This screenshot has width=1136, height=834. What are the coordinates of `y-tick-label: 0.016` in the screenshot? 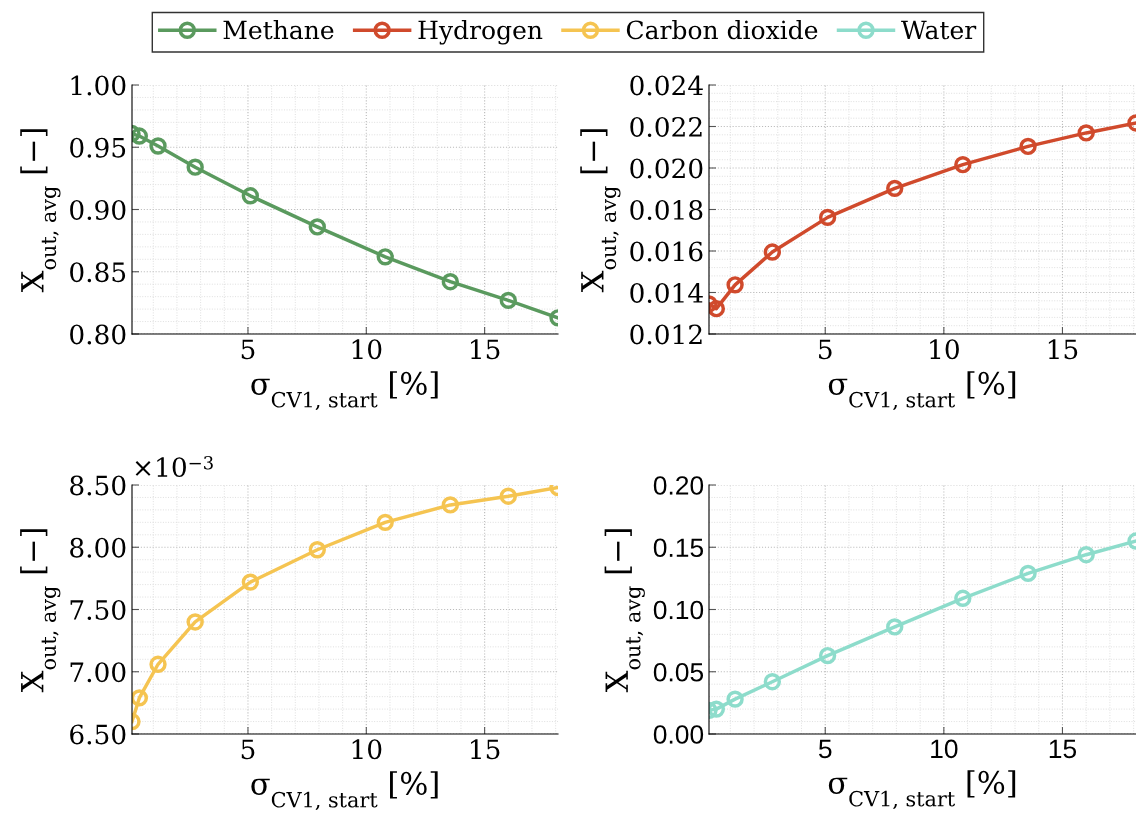 It's located at (666, 251).